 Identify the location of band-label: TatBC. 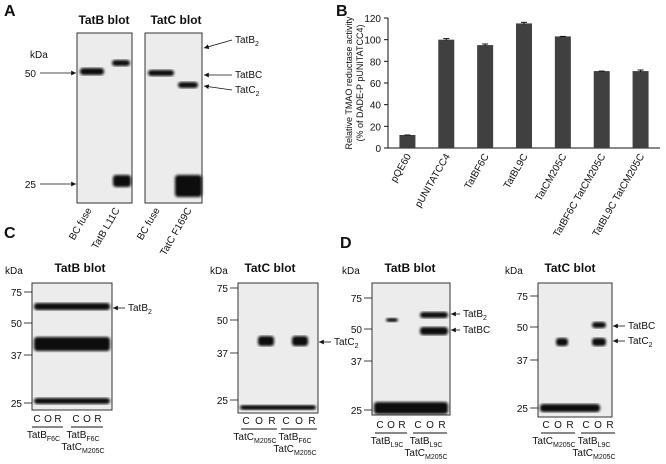
(476, 330).